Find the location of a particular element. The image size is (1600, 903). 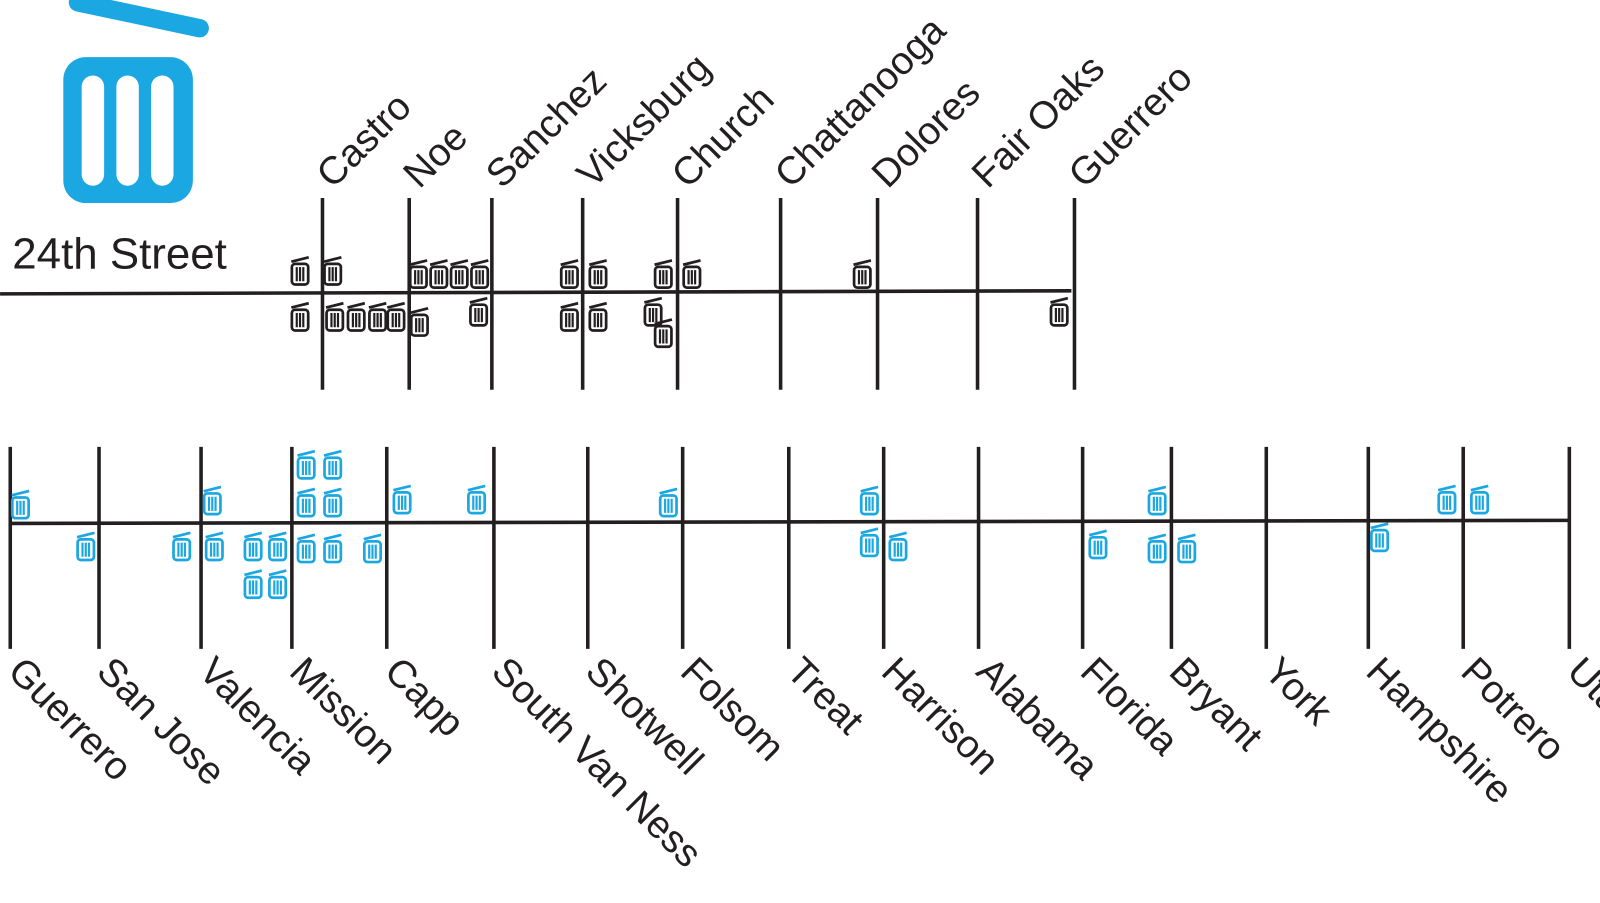

logo is located at coordinates (136, 102).